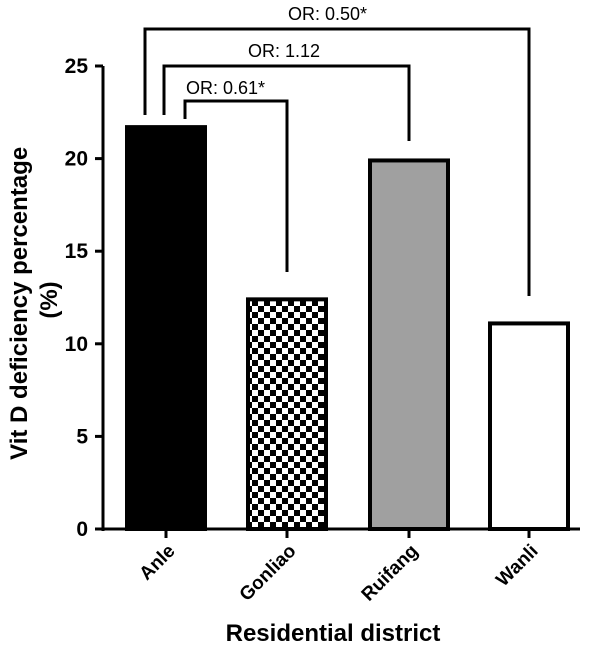 This screenshot has height=652, width=596. I want to click on y-tick-label: 0, so click(82, 529).